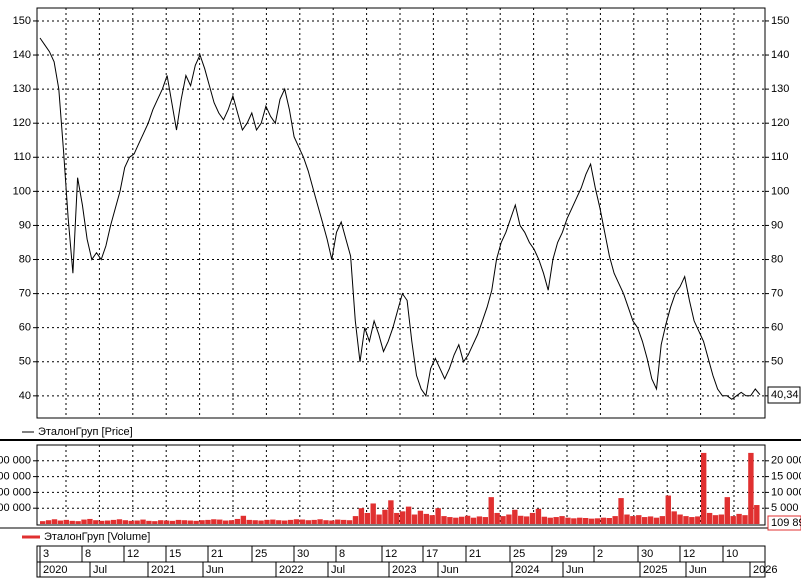 This screenshot has width=801, height=578. I want to click on day-label: 2, so click(600, 554).